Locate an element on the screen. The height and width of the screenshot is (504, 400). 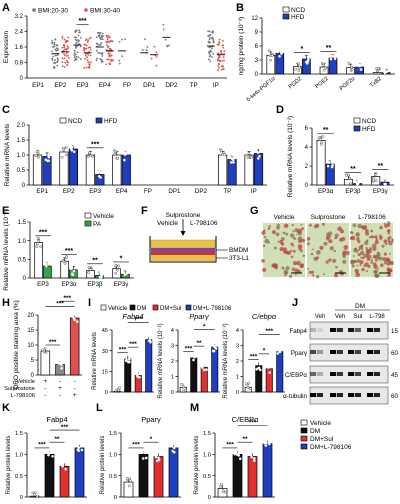
lane-label: Veh is located at coordinates (320, 317).